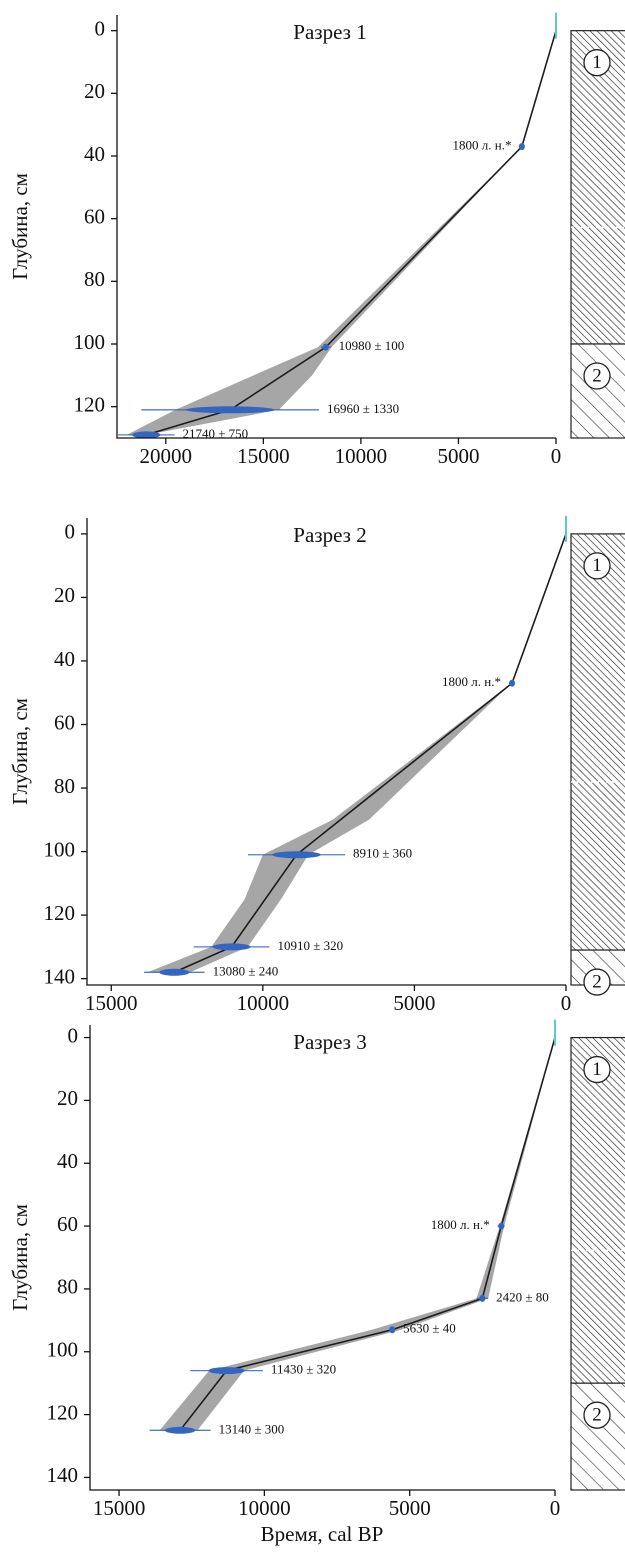  I want to click on date-label: 2420 ± 80, so click(522, 1296).